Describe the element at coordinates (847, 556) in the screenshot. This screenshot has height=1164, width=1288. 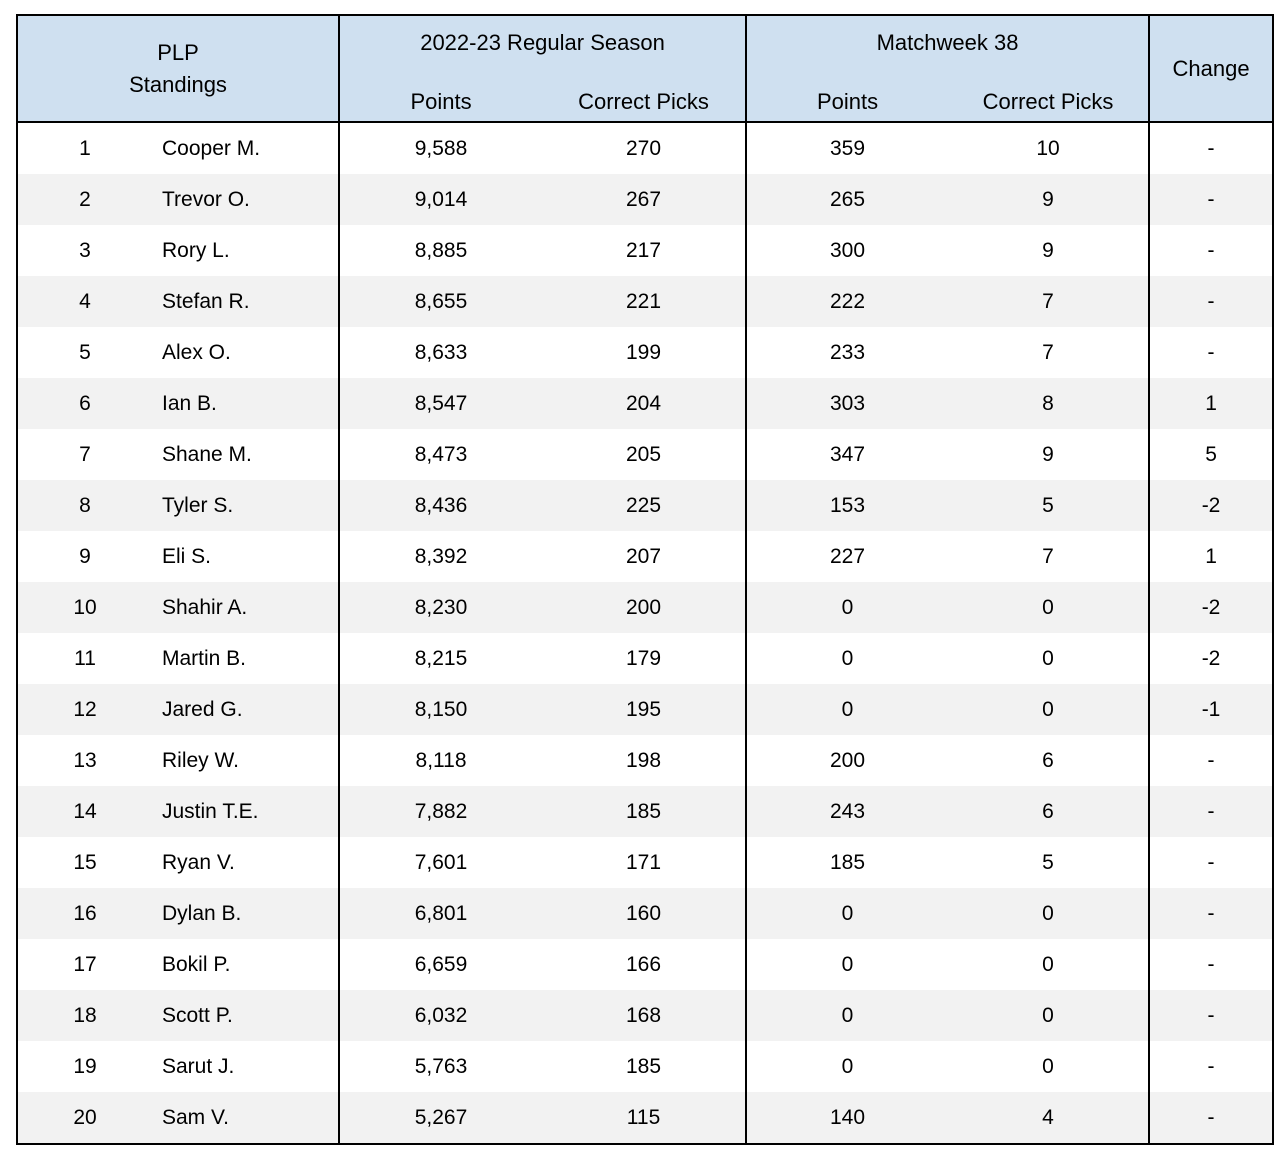
I see `matchweek-points-cell: 227` at that location.